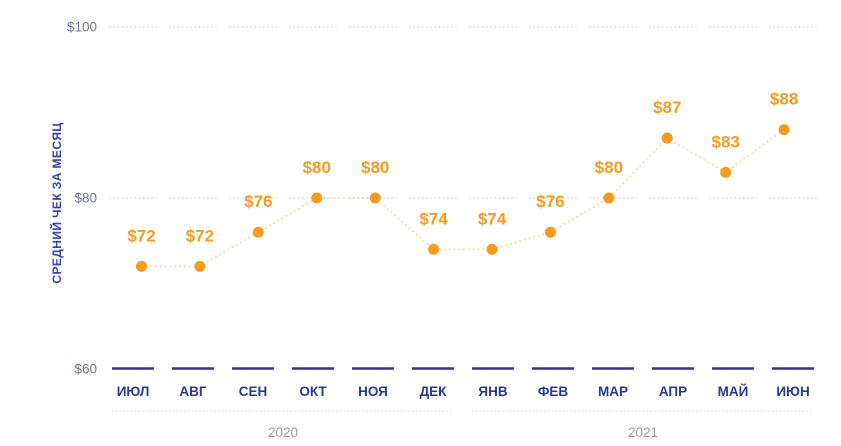 The width and height of the screenshot is (841, 446). I want to click on month-label: ДЕК, so click(434, 391).